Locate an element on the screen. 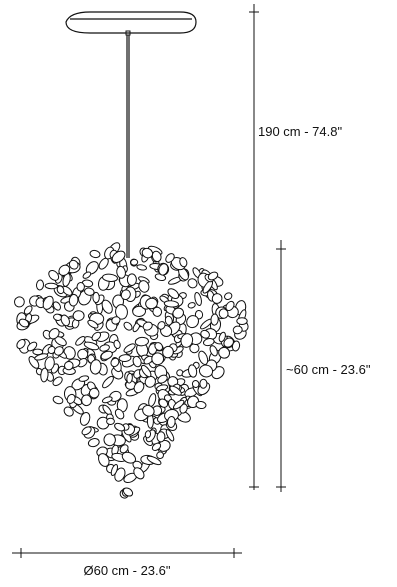  suspension-cable is located at coordinates (128, 144).